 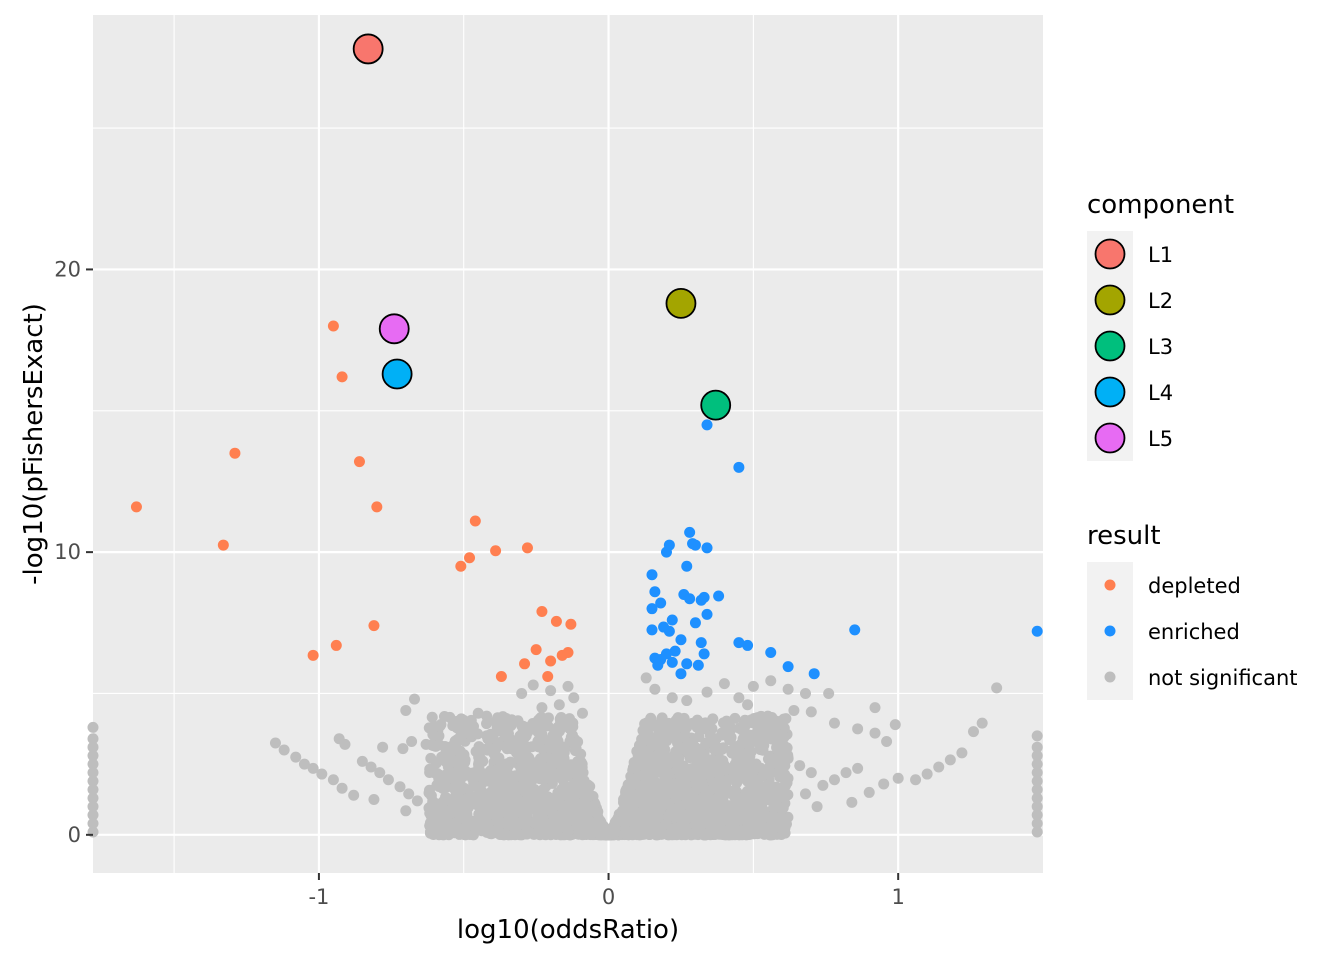 I want to click on legend-label-L1: L1, so click(x=1160, y=255).